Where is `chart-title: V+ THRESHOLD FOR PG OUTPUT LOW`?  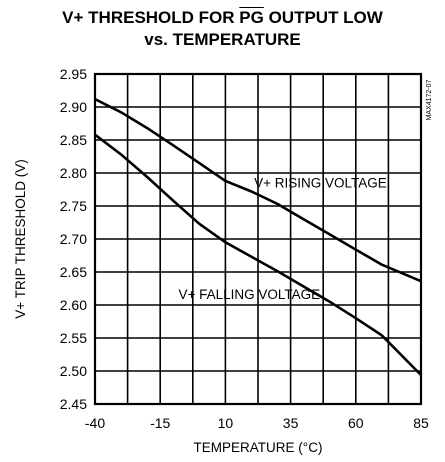 chart-title: V+ THRESHOLD FOR PG OUTPUT LOW is located at coordinates (222, 18).